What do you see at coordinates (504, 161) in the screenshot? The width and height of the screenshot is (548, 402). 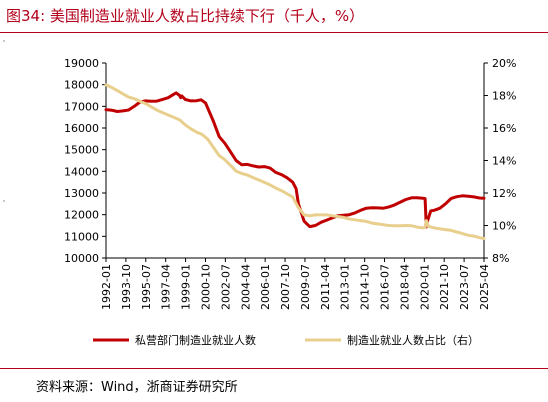 I see `y-right-tick-label: 14%` at bounding box center [504, 161].